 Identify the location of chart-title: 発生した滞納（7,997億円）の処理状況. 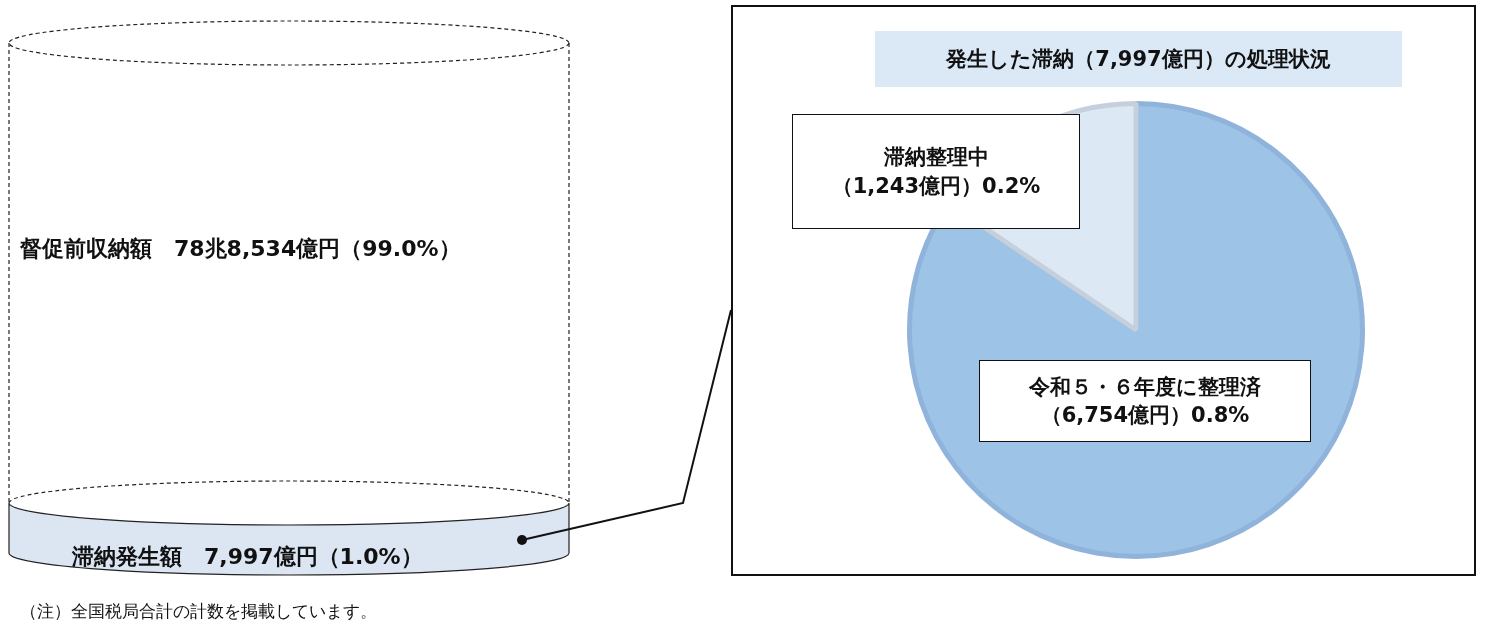
(1138, 59).